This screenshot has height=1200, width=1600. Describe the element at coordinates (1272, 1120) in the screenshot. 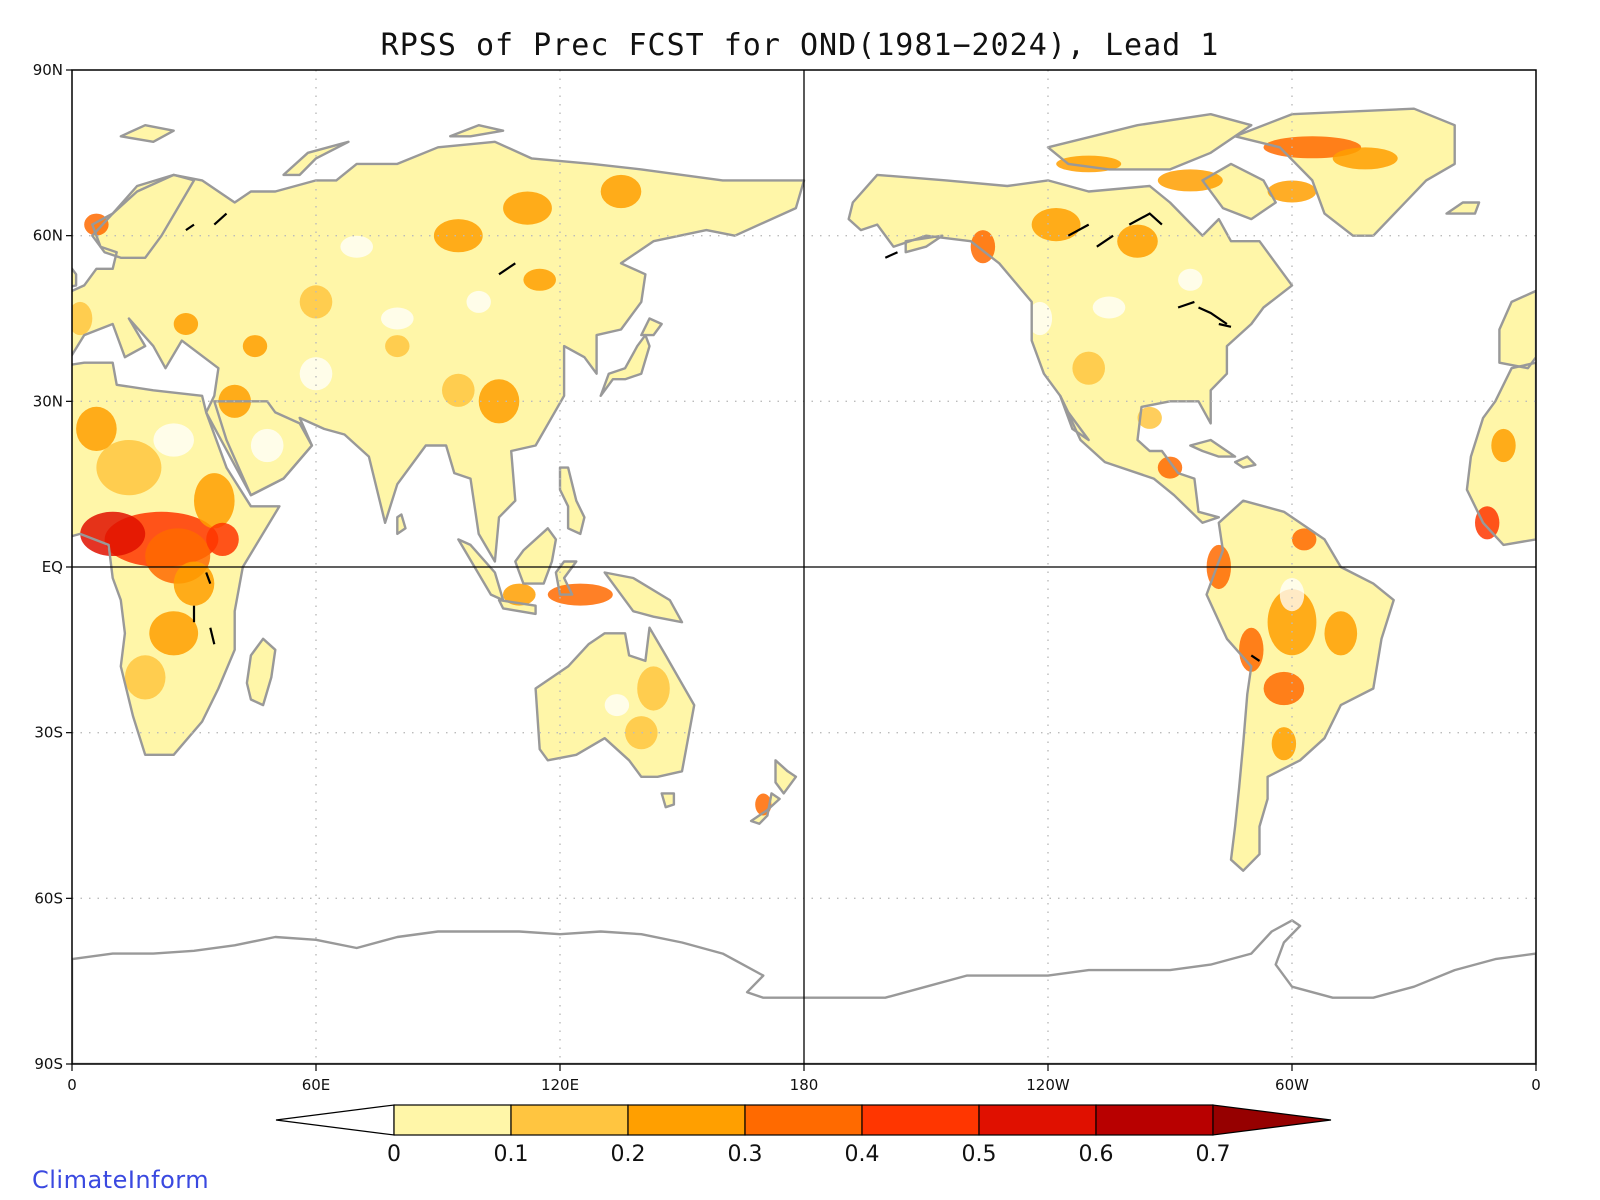

I see `colorbar-high-triangle` at that location.